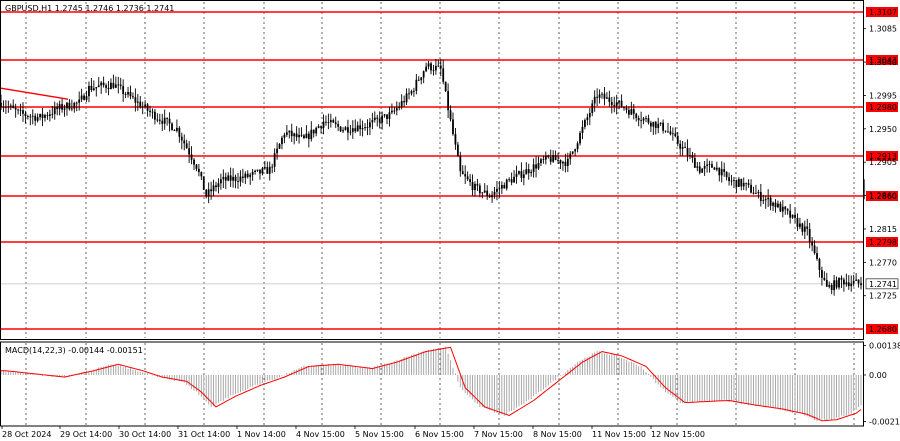 The image size is (900, 441). Describe the element at coordinates (557, 434) in the screenshot. I see `time-tick-label: 8 Nov 15:00` at that location.